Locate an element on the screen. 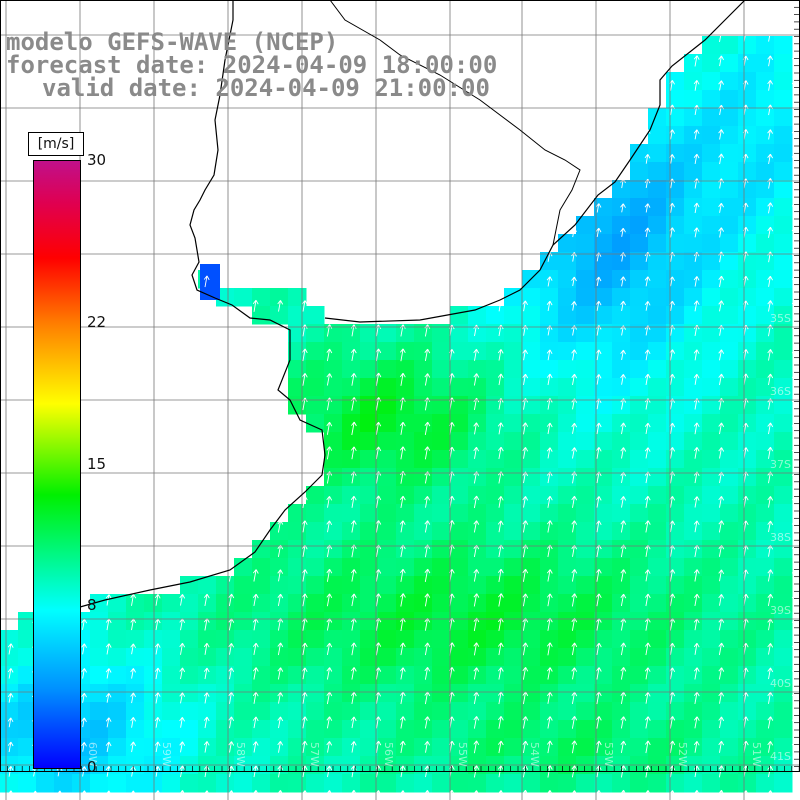 The image size is (800, 800). longitude-label: 52W is located at coordinates (682, 754).